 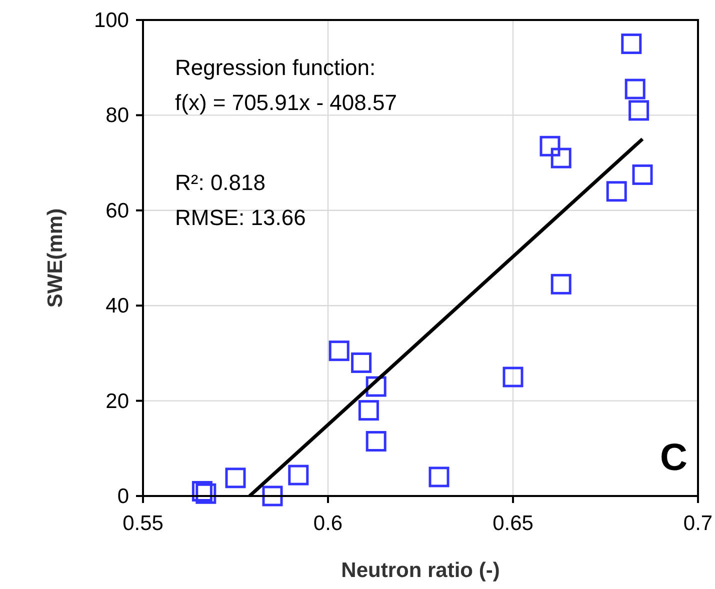 What do you see at coordinates (117, 401) in the screenshot?
I see `y-tick-label: 20` at bounding box center [117, 401].